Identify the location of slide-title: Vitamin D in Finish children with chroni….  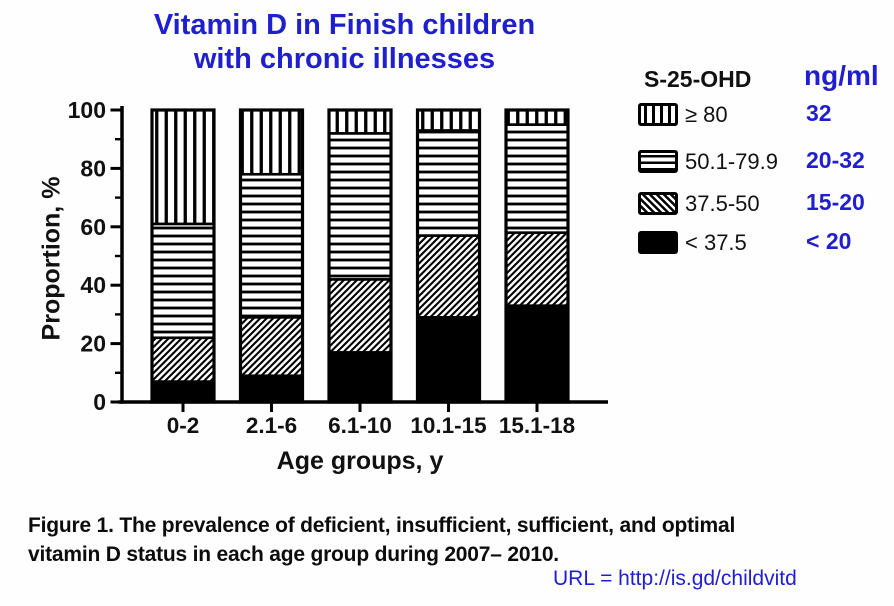
(344, 42).